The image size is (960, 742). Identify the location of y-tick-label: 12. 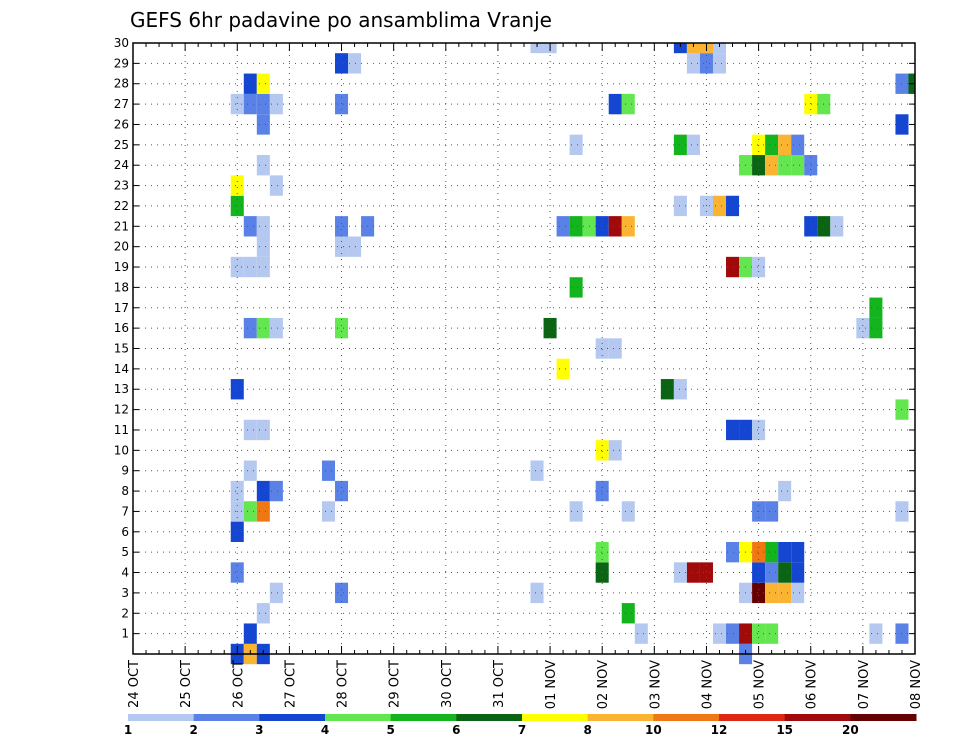
(121, 410).